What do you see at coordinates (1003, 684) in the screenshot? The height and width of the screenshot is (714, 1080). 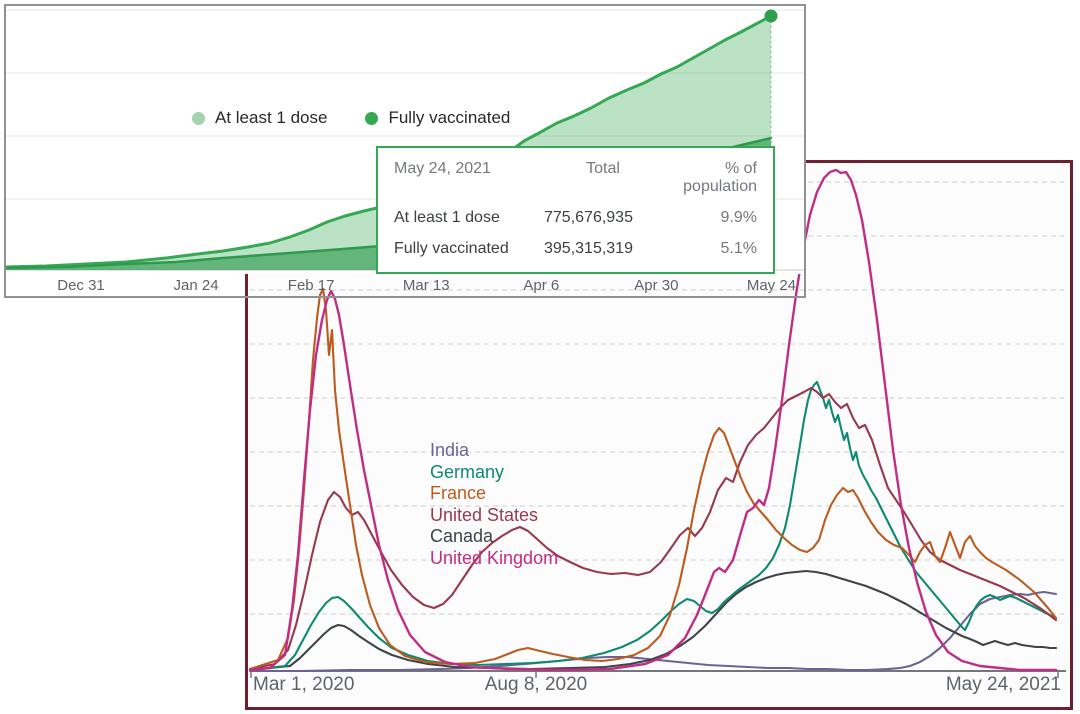 I see `x-tick-label-end: May 24, 2021` at bounding box center [1003, 684].